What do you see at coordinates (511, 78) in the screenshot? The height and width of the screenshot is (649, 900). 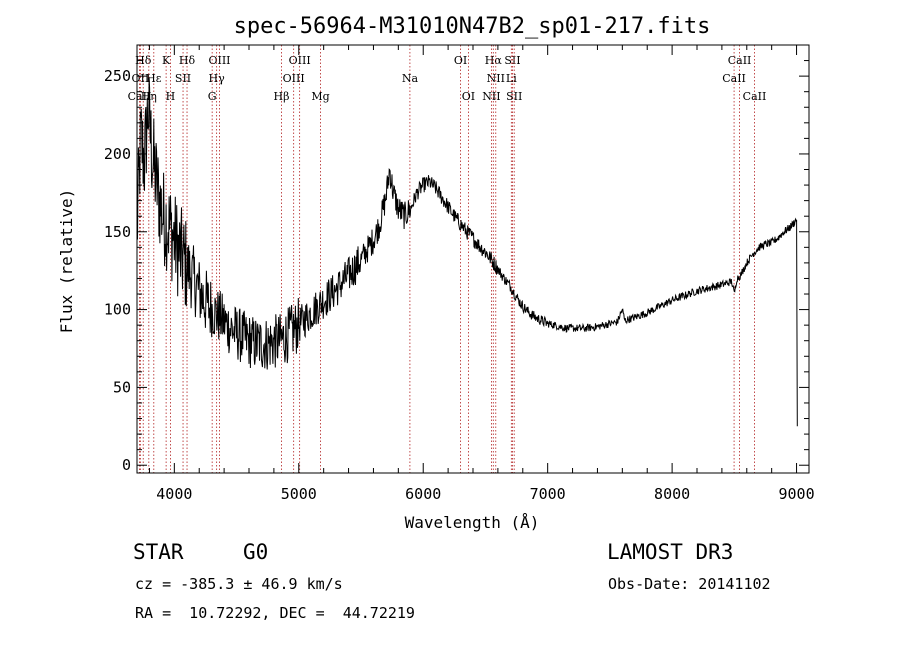 I see `spectral-line-label: Li` at bounding box center [511, 78].